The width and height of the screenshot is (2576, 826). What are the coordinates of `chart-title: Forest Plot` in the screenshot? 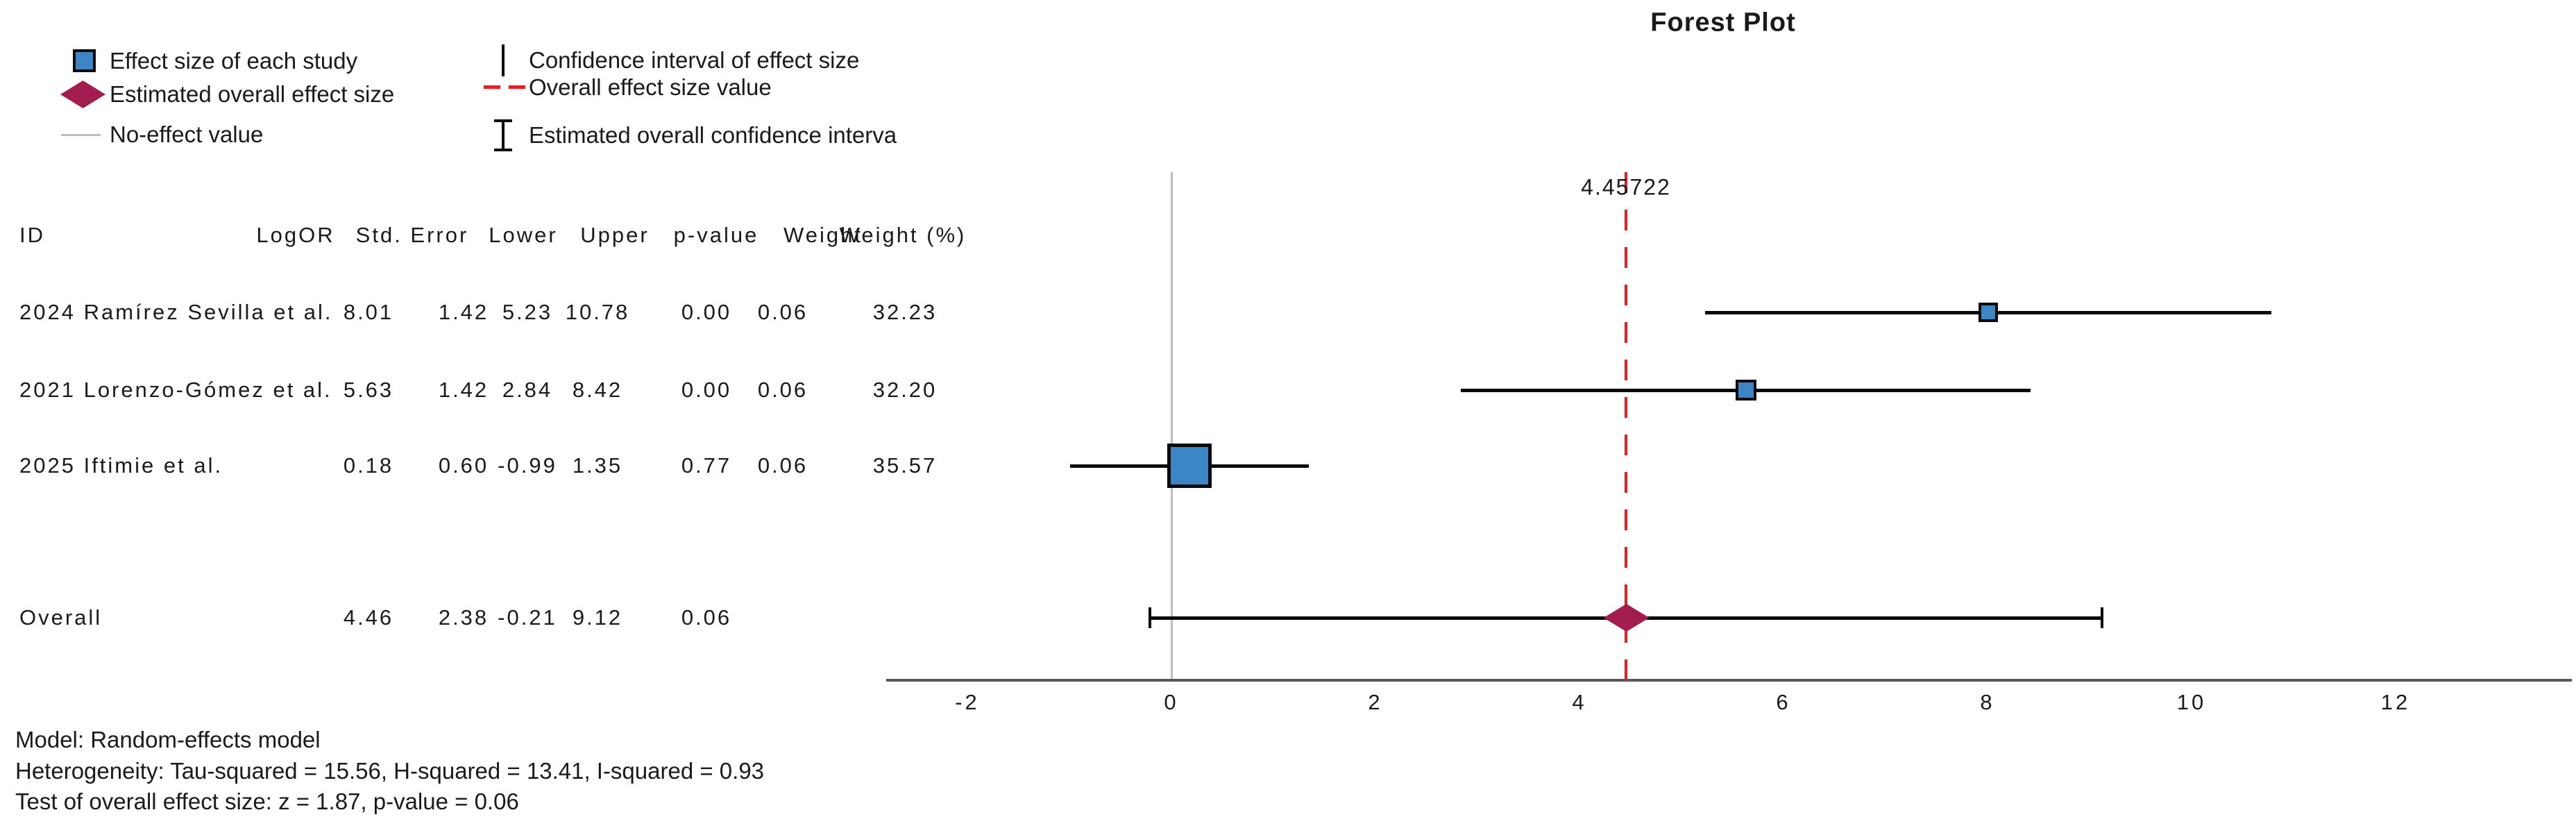 It's located at (1723, 22).